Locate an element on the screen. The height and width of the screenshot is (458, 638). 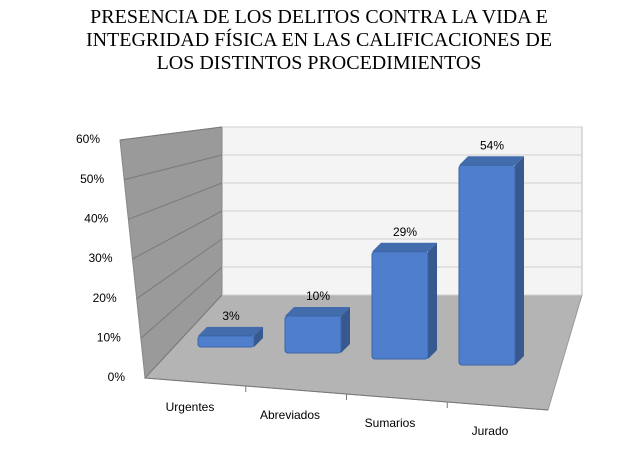
y-tick-label: 10% is located at coordinates (109, 338).